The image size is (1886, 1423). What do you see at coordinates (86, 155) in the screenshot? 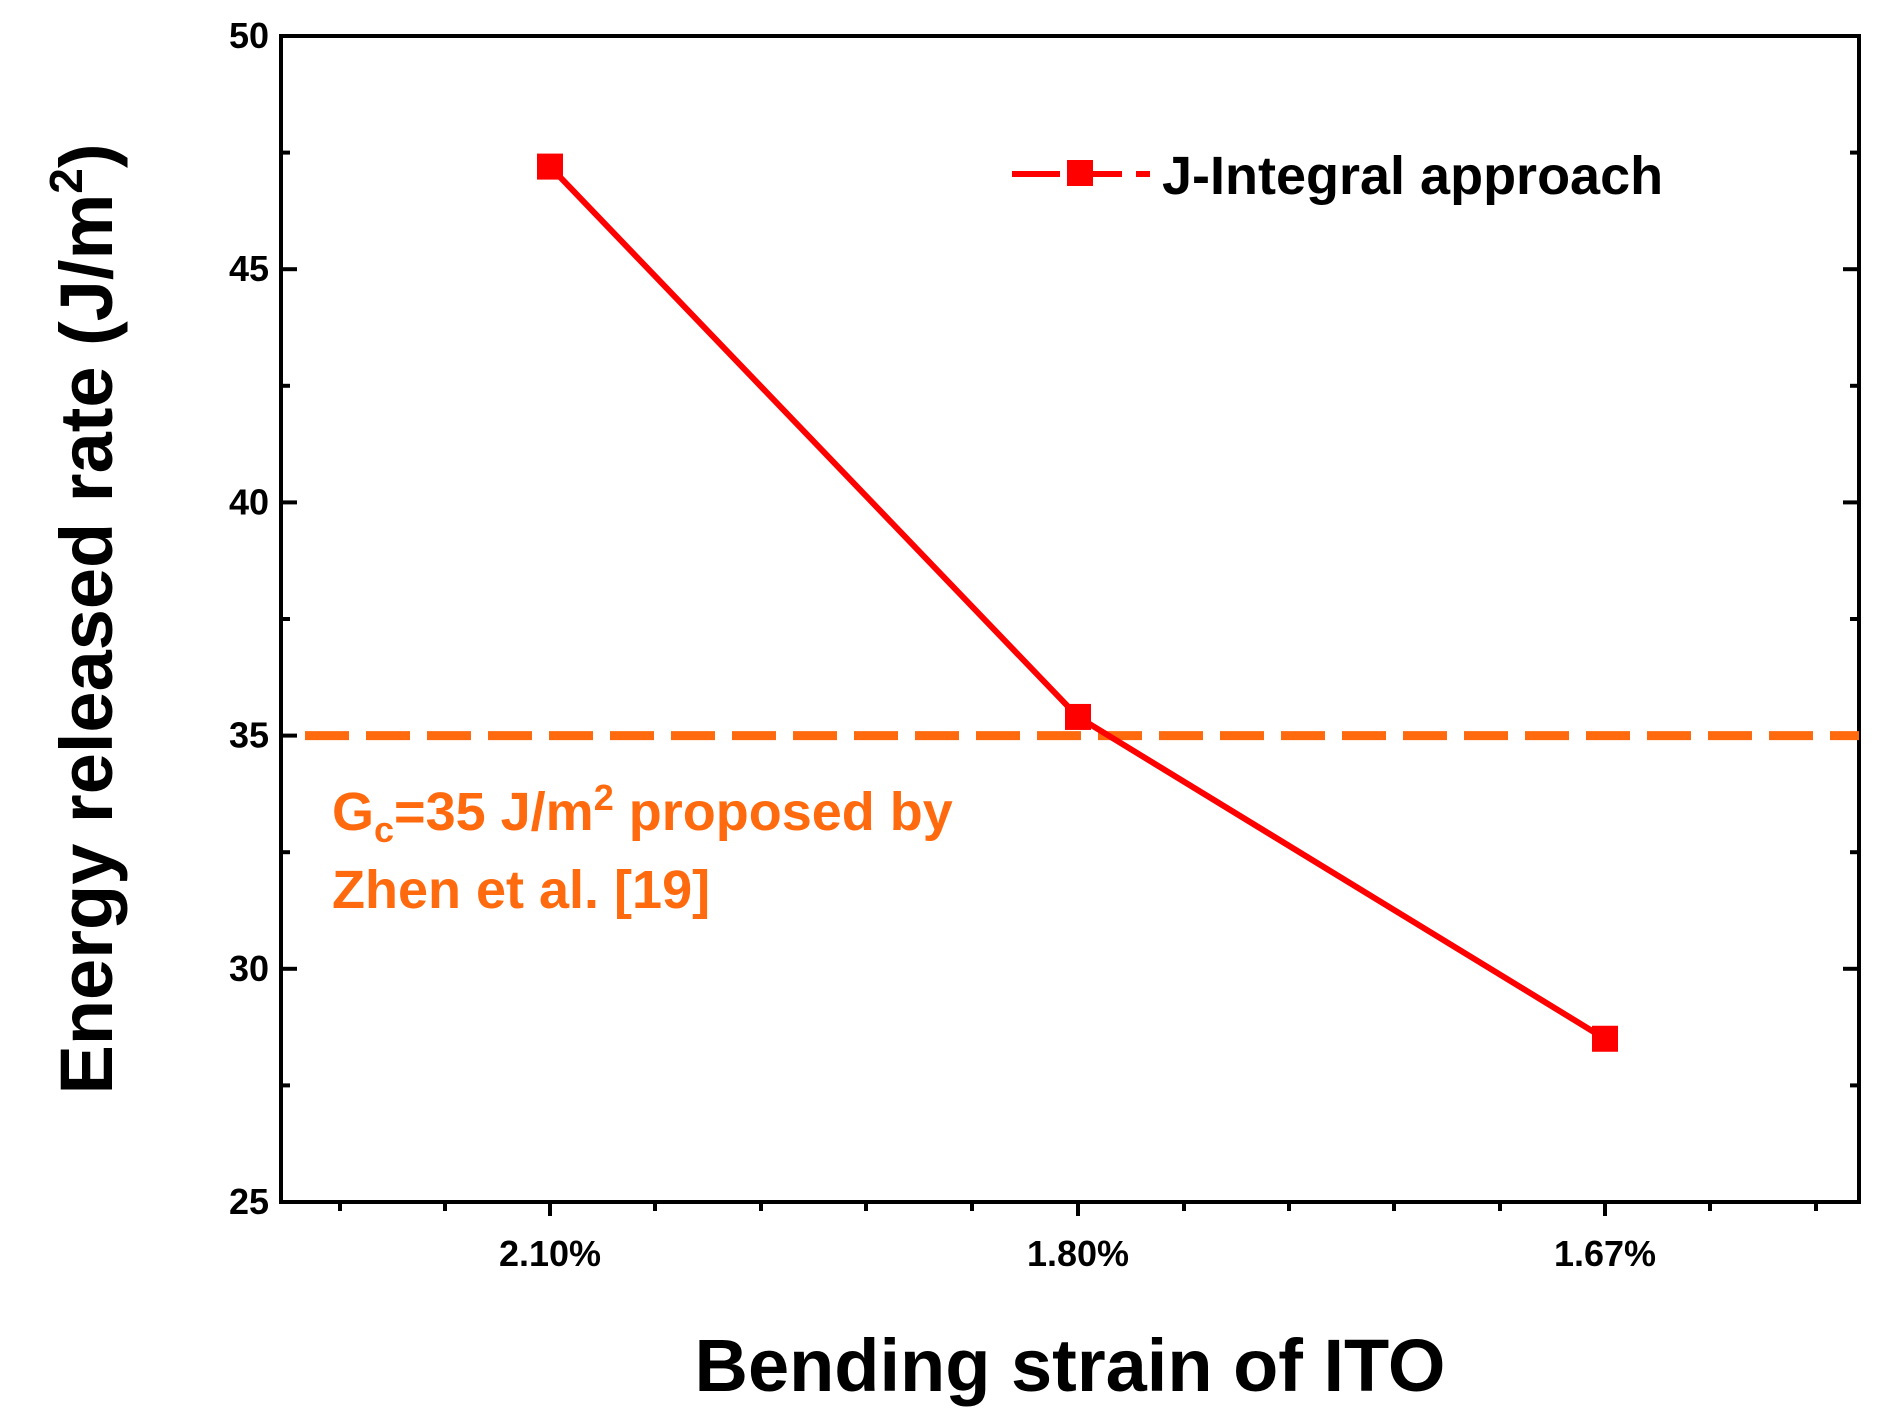
I see `y-axis-title-close: )` at bounding box center [86, 155].